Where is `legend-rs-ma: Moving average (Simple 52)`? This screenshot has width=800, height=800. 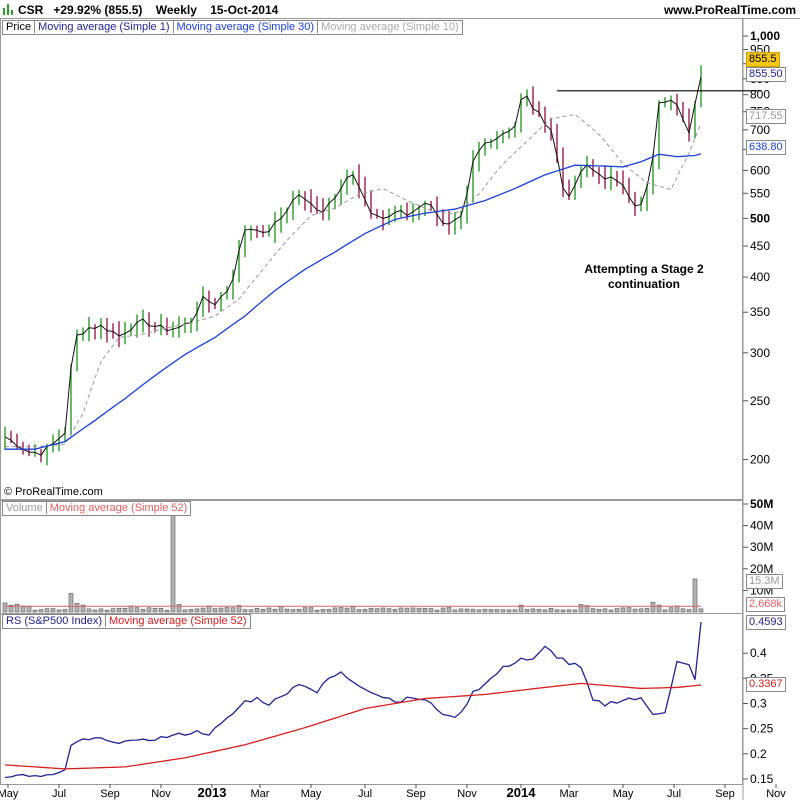
legend-rs-ma: Moving average (Simple 52) is located at coordinates (178, 621).